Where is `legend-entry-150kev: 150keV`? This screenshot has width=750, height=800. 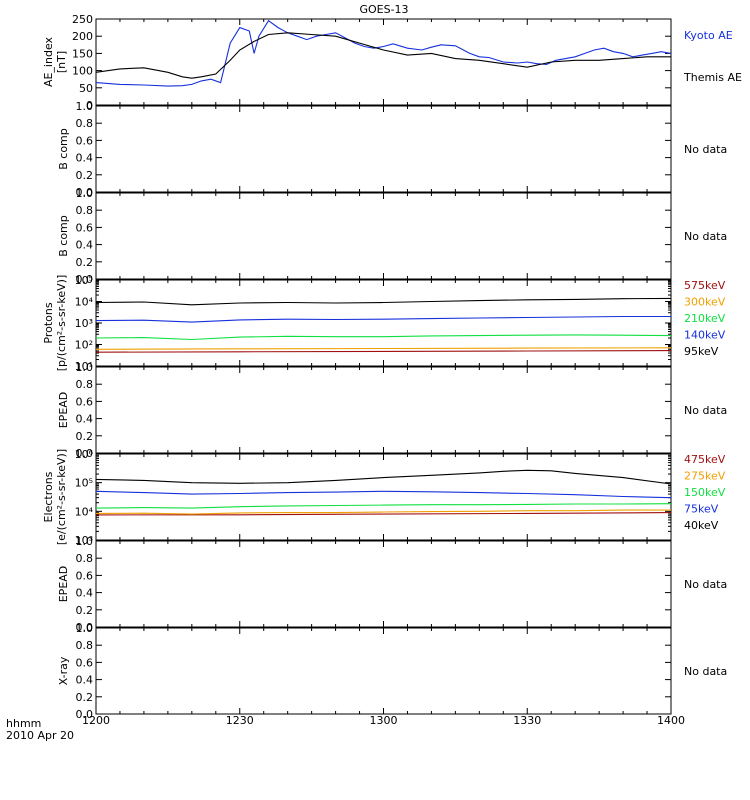
legend-entry-150kev: 150keV is located at coordinates (705, 492).